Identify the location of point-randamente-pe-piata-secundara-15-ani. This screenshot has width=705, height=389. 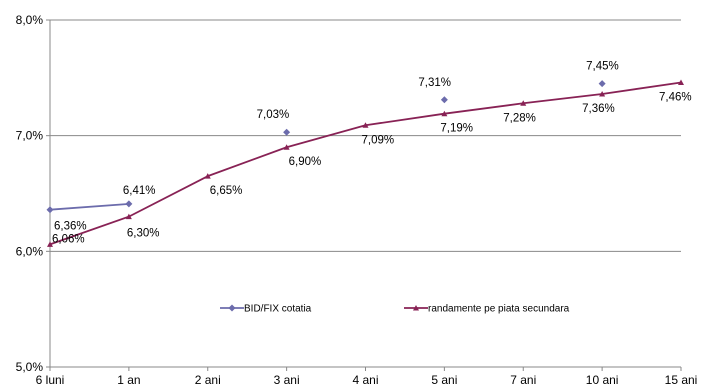
(681, 82).